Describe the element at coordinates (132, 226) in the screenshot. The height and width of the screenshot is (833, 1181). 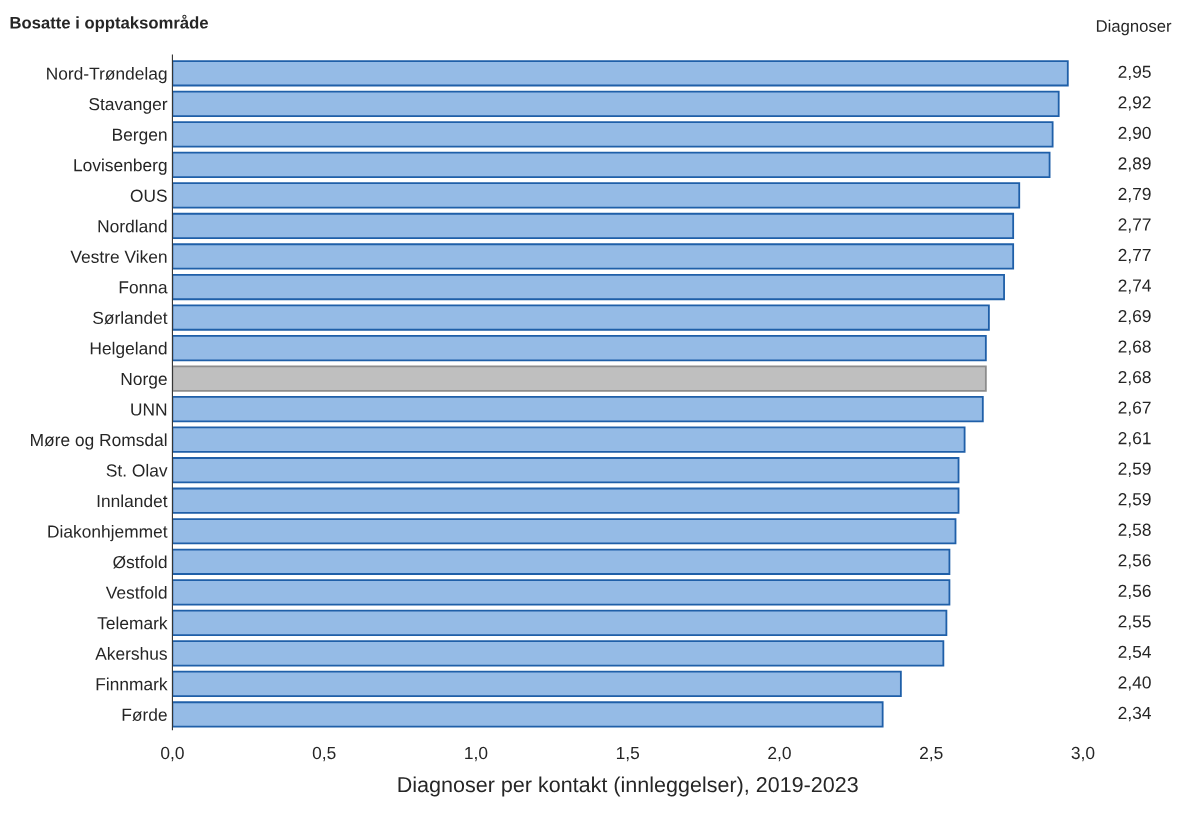
I see `y-tick-label: Nordland` at that location.